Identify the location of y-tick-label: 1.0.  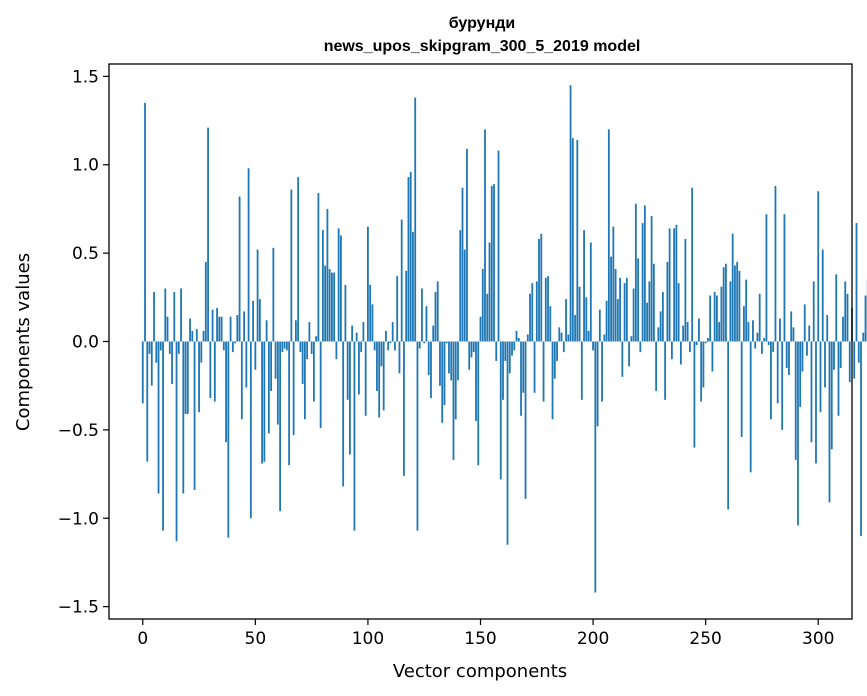
(85, 166).